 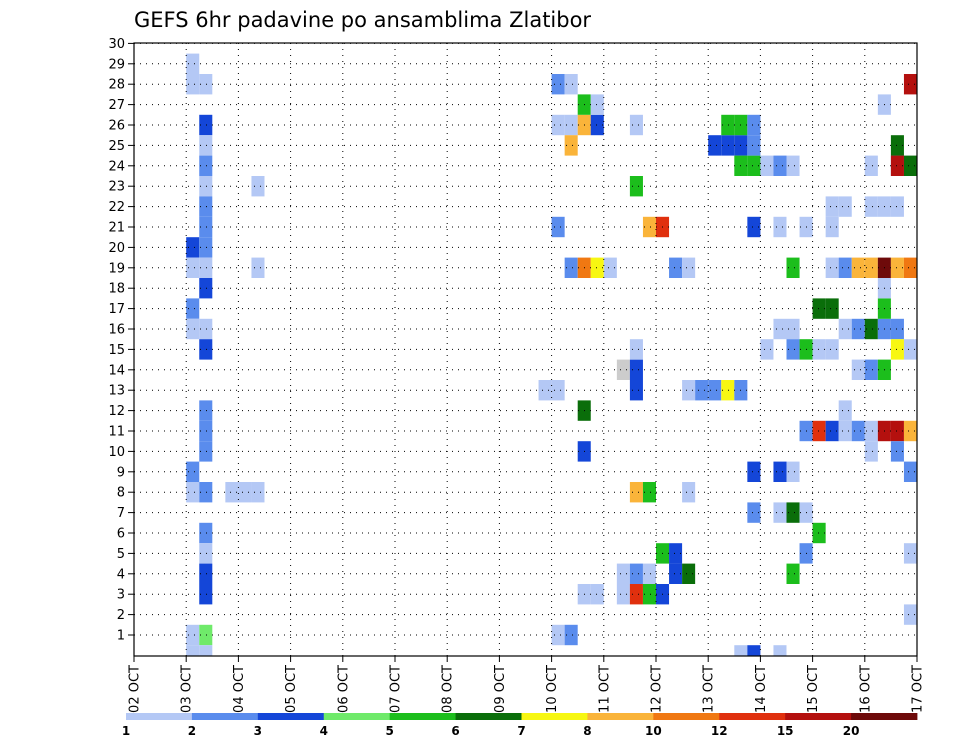 What do you see at coordinates (192, 731) in the screenshot?
I see `legend-label: 2` at bounding box center [192, 731].